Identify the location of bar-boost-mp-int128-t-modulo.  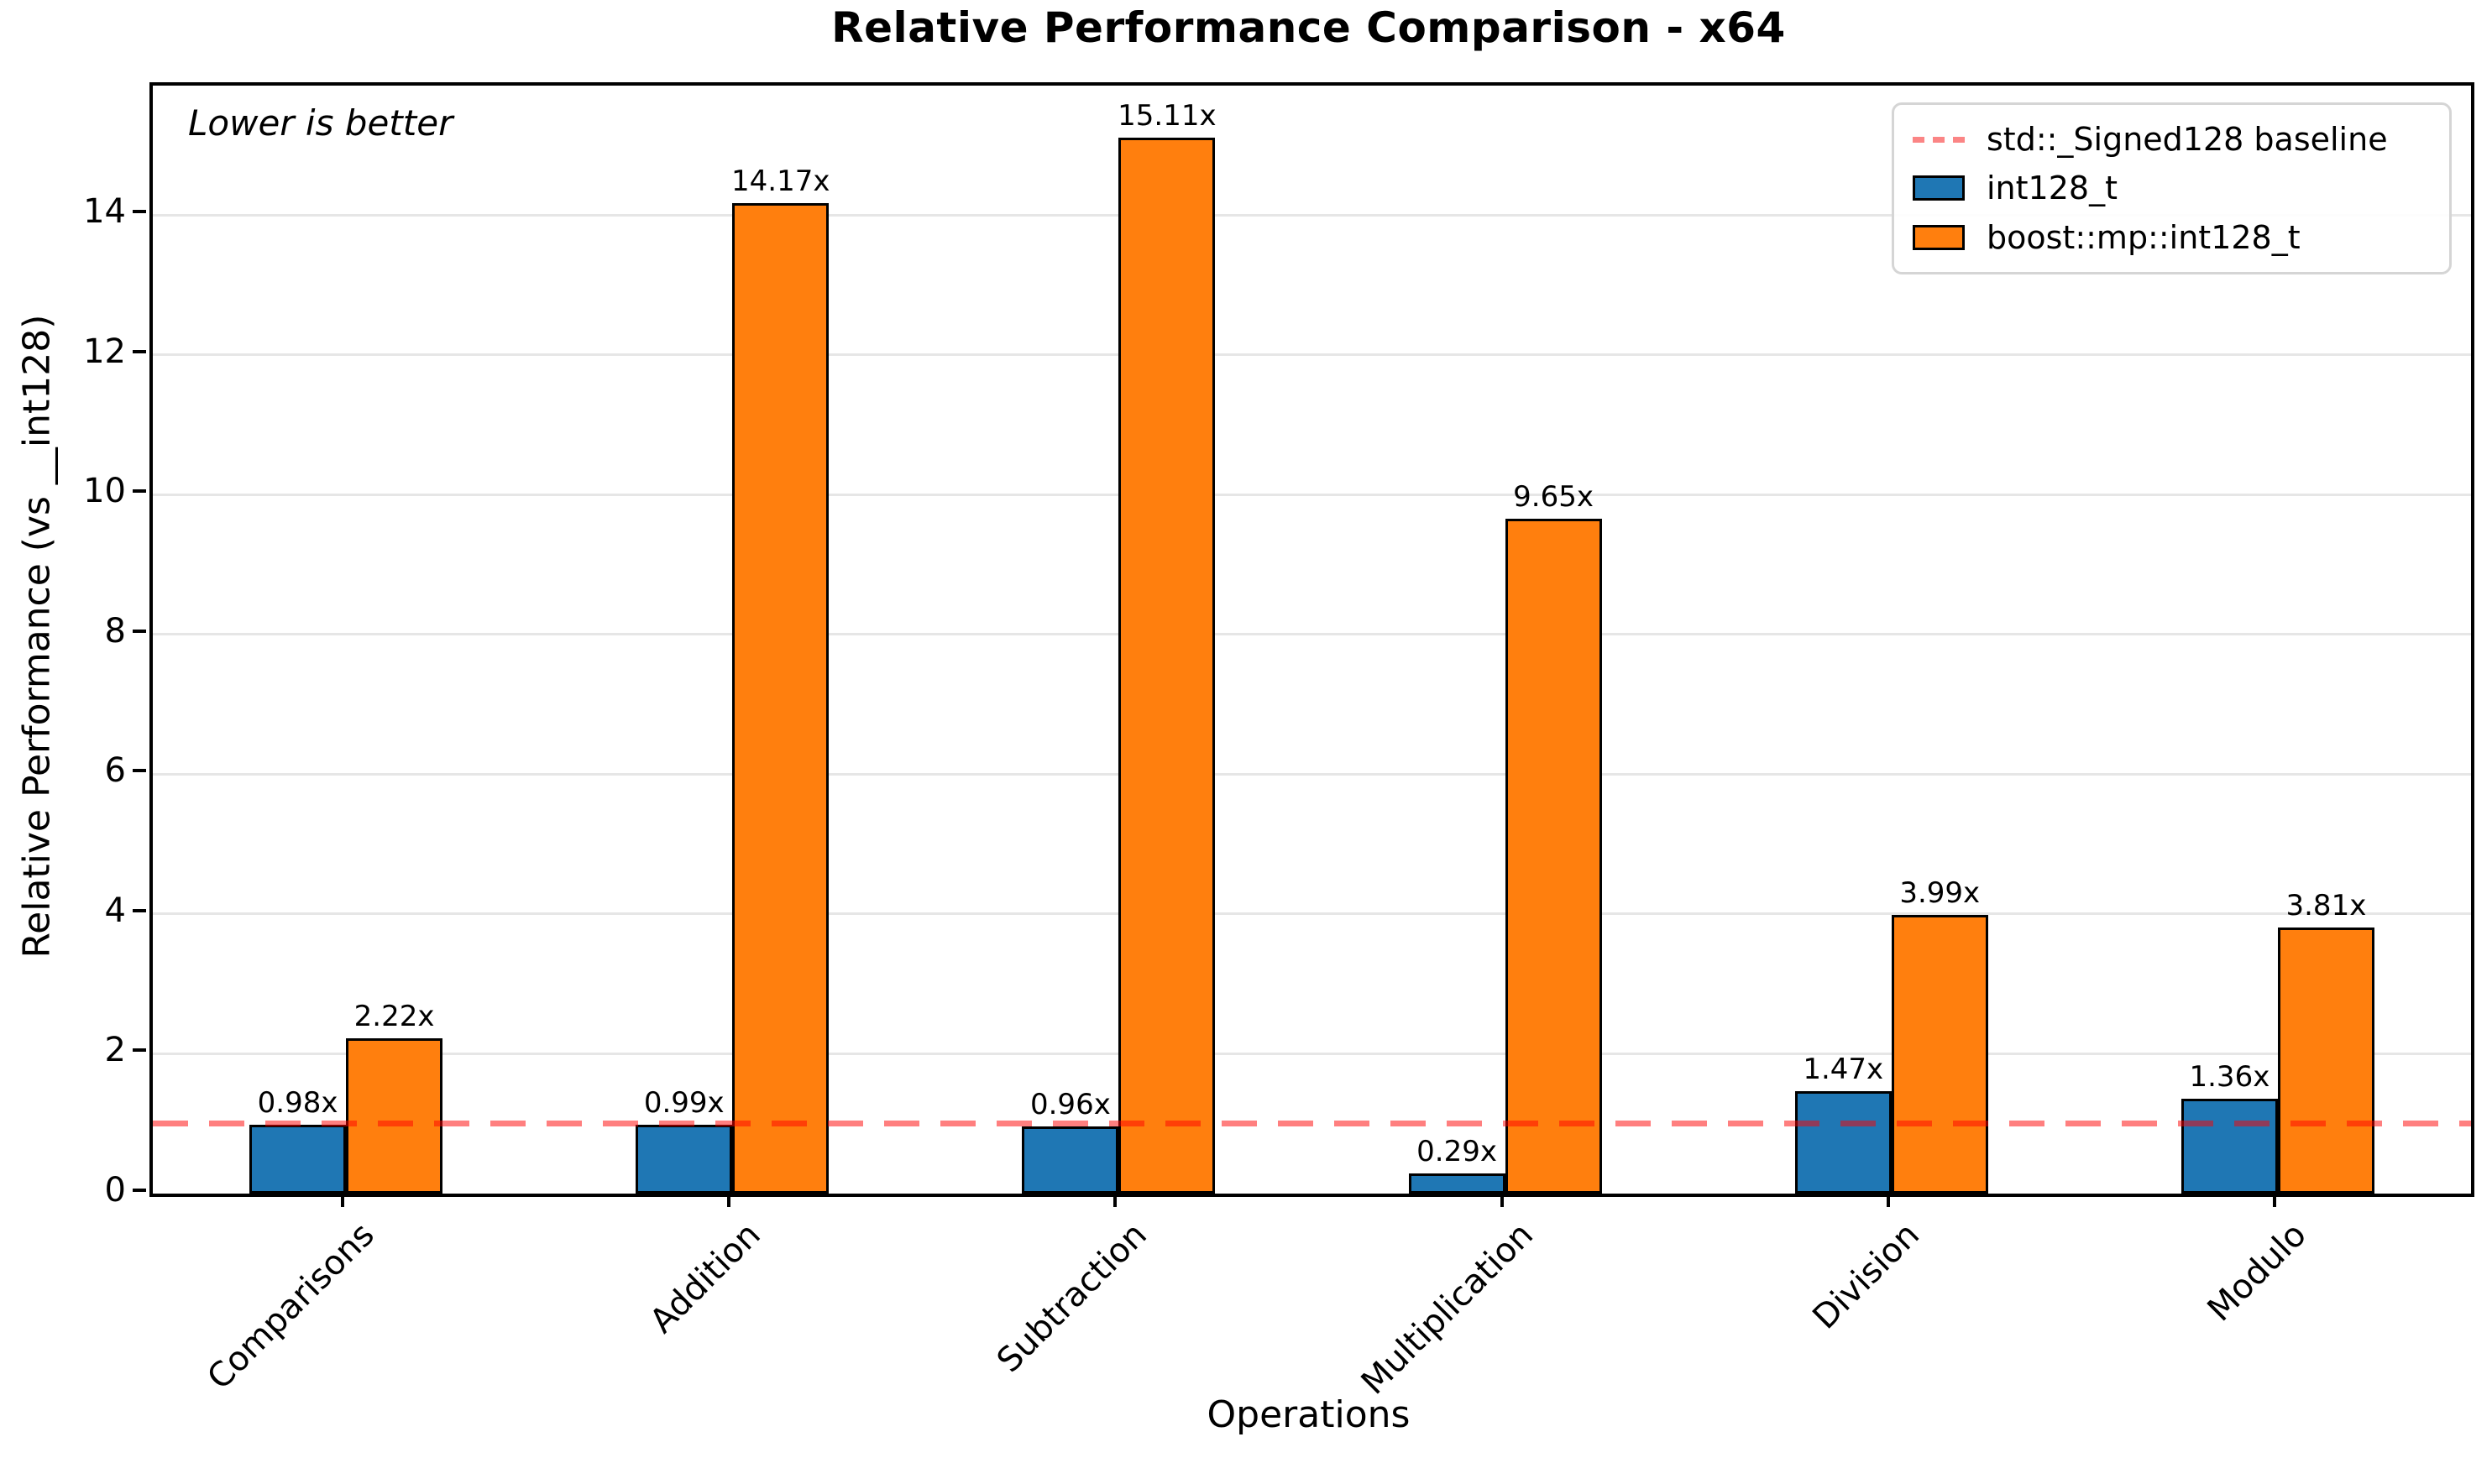
(2325, 1060).